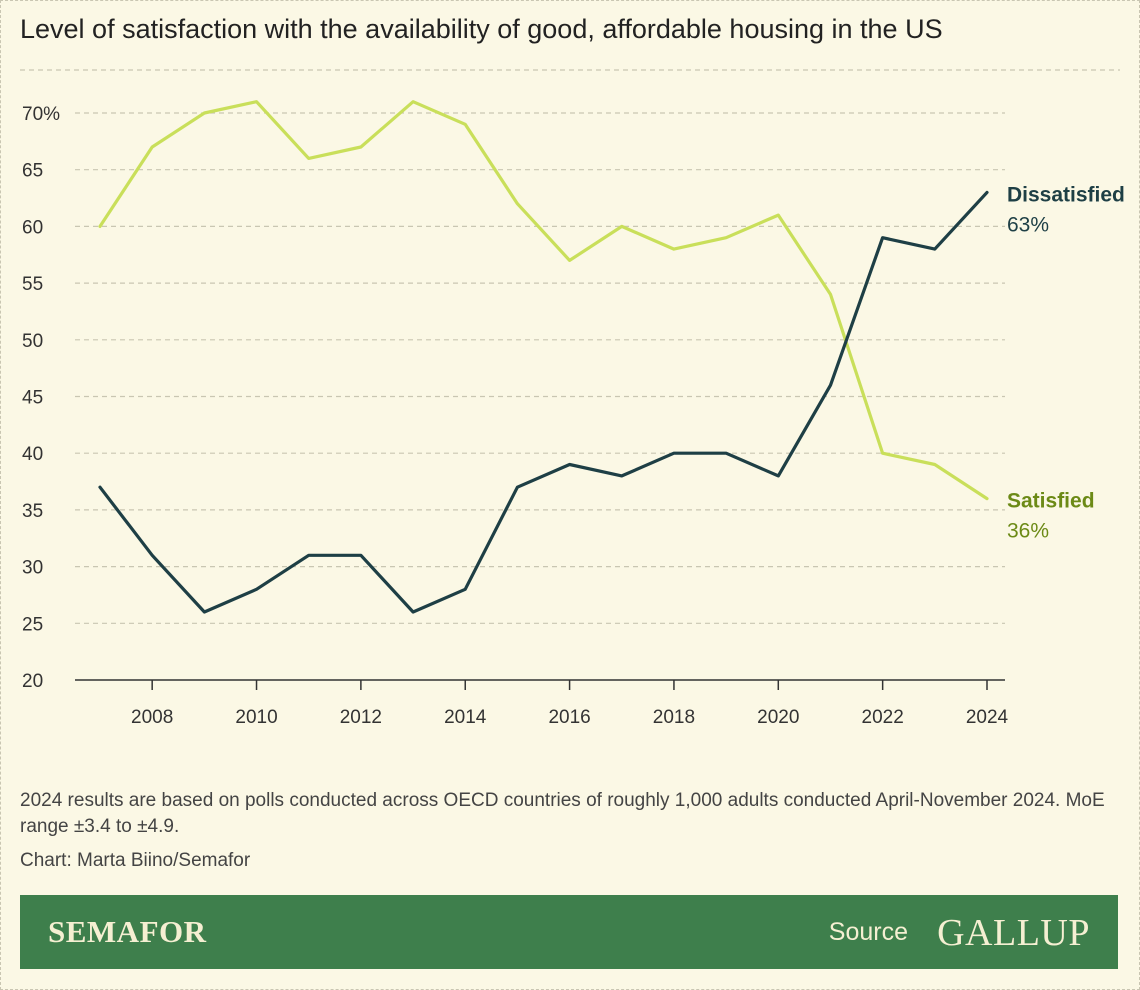 The width and height of the screenshot is (1140, 990). What do you see at coordinates (135, 860) in the screenshot?
I see `chart-credit: Chart: Marta Biino/Semafor` at bounding box center [135, 860].